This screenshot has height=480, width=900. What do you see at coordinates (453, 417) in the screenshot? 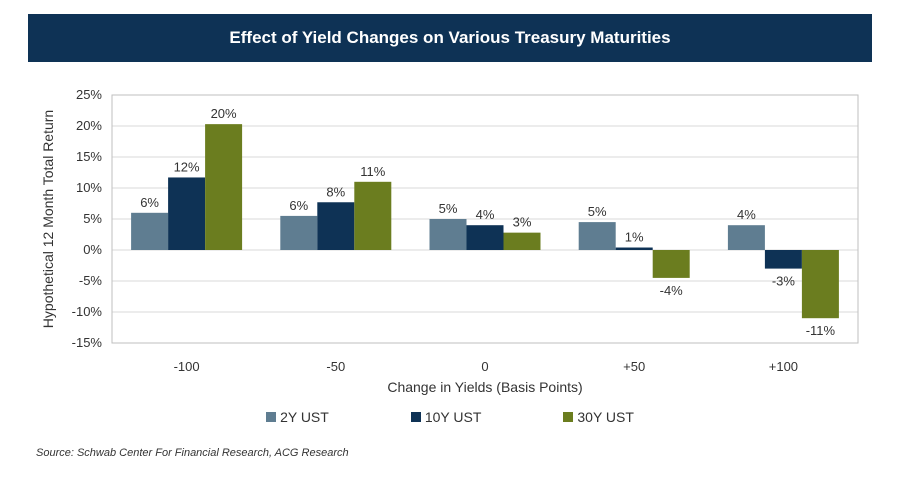
I see `legend-label: 10Y UST` at bounding box center [453, 417].